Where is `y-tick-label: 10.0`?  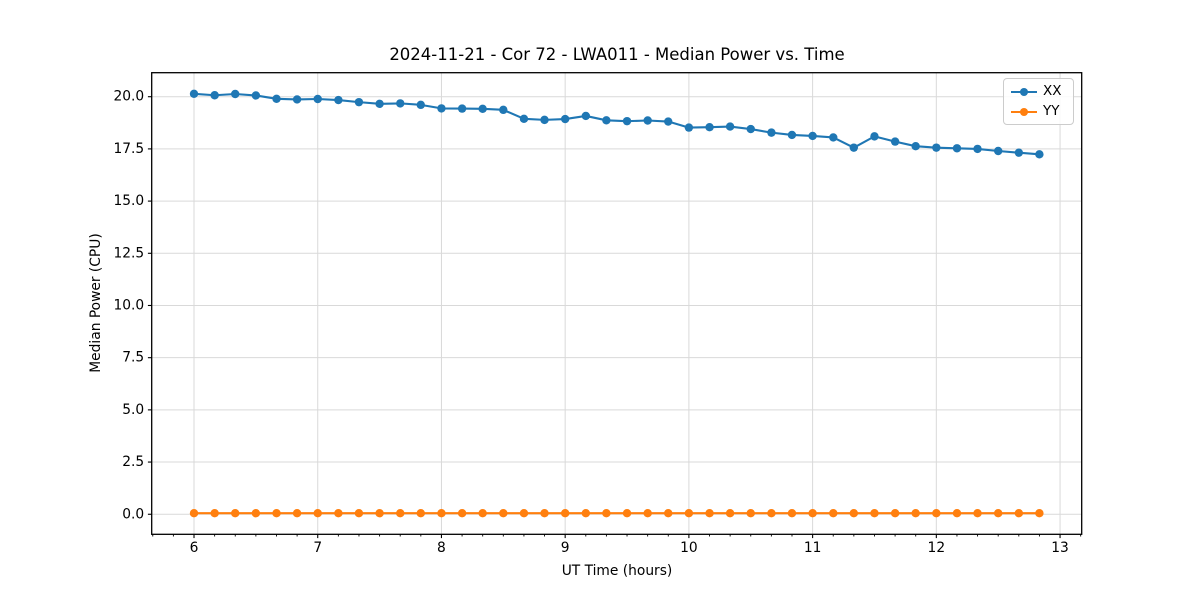
y-tick-label: 10.0 is located at coordinates (128, 305).